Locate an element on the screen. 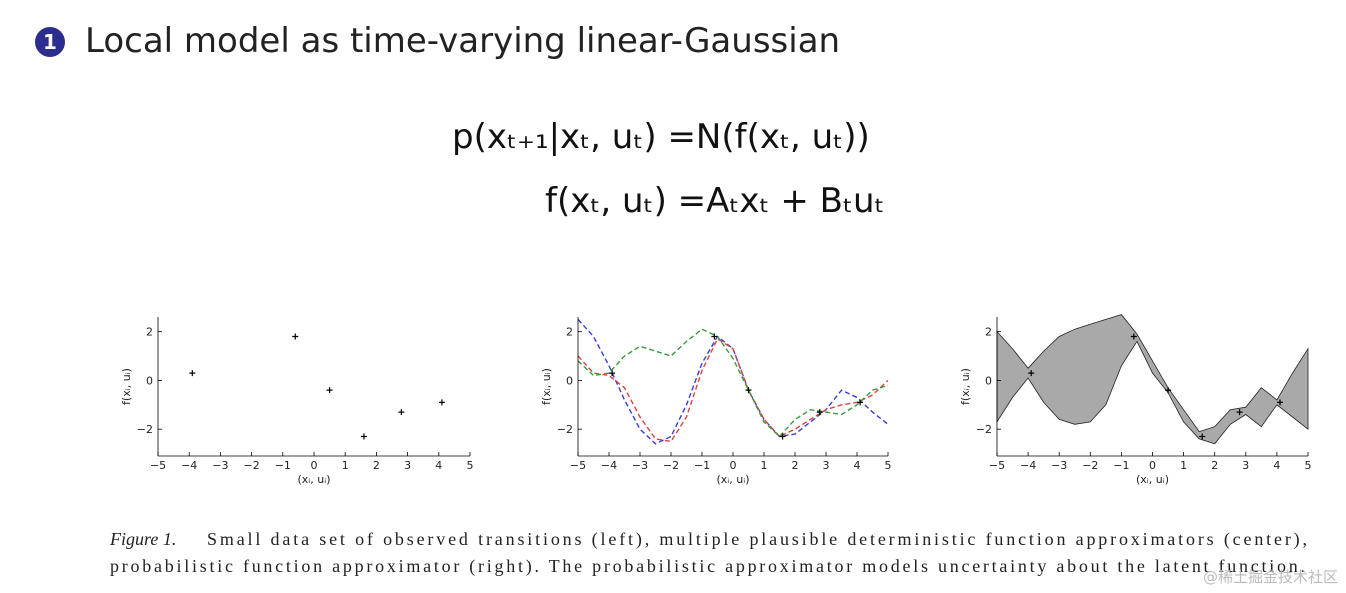  bullet-circle is located at coordinates (50, 42).